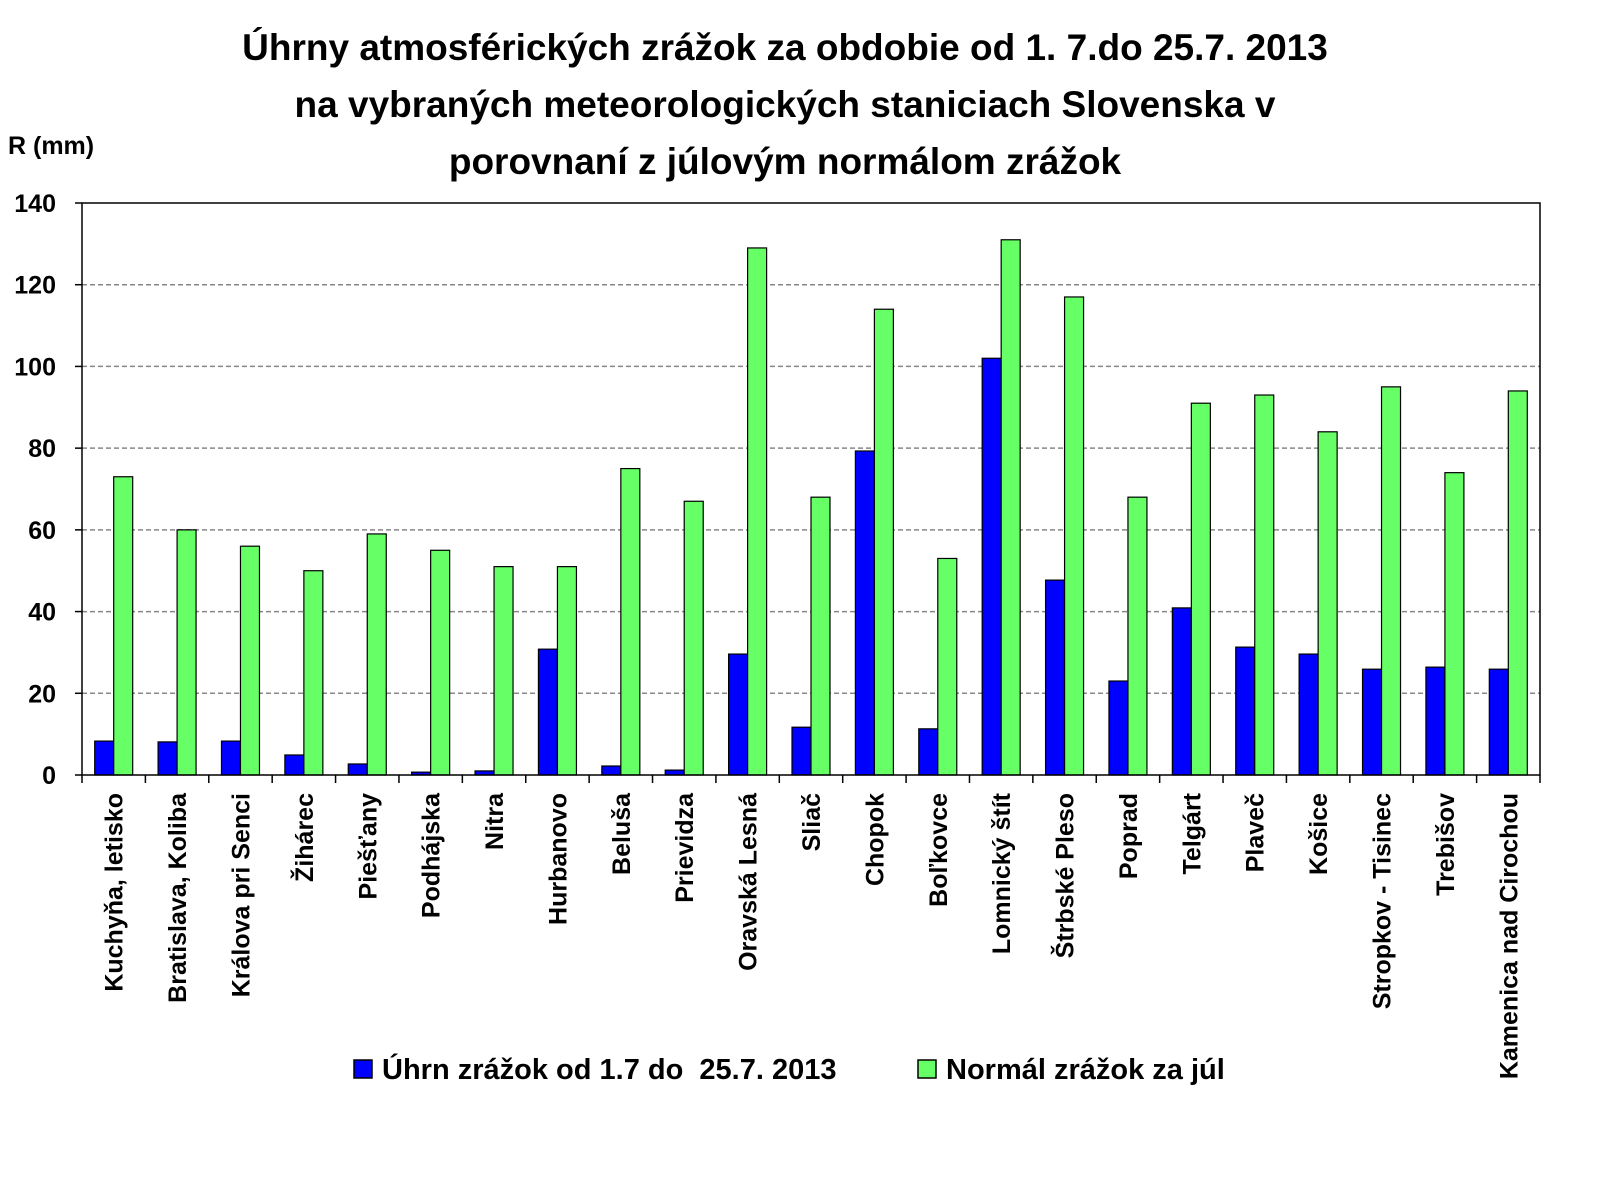 The image size is (1600, 1197). What do you see at coordinates (685, 847) in the screenshot?
I see `x-tick-label: Prievidza` at bounding box center [685, 847].